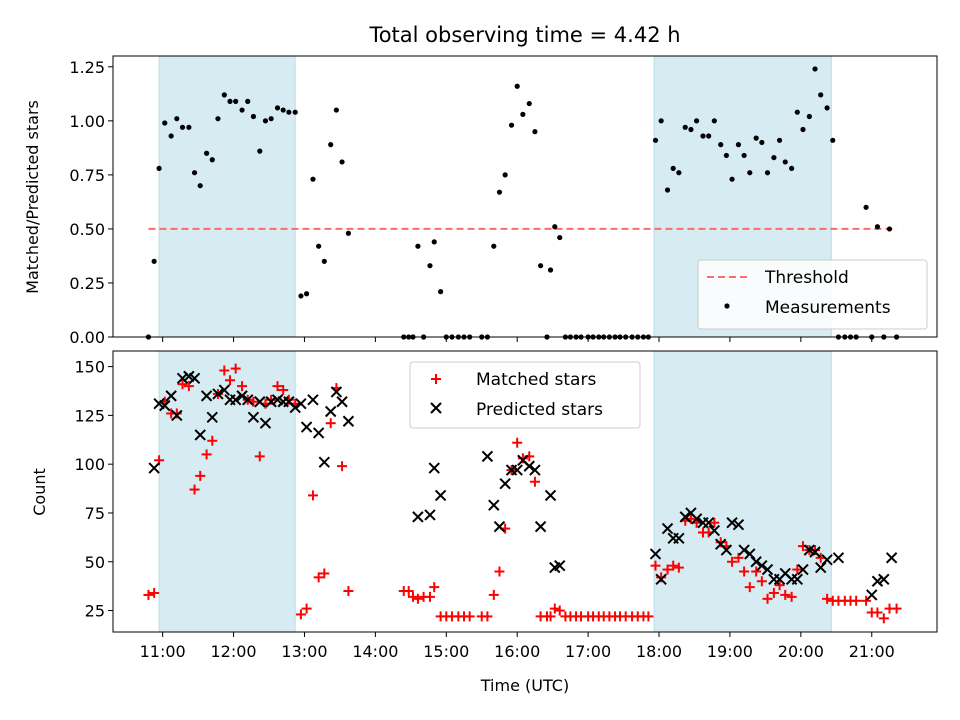  Describe the element at coordinates (39, 492) in the screenshot. I see `count-panel-ylabel: Count` at that location.